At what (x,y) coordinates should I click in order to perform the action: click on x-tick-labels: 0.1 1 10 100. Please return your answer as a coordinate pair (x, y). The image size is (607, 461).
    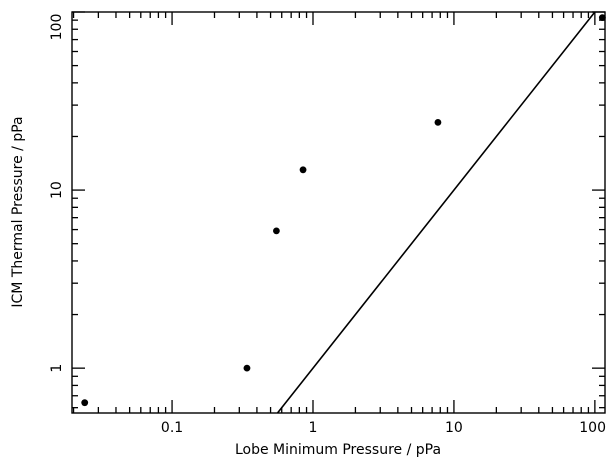
    Looking at the image, I should click on (383, 428).